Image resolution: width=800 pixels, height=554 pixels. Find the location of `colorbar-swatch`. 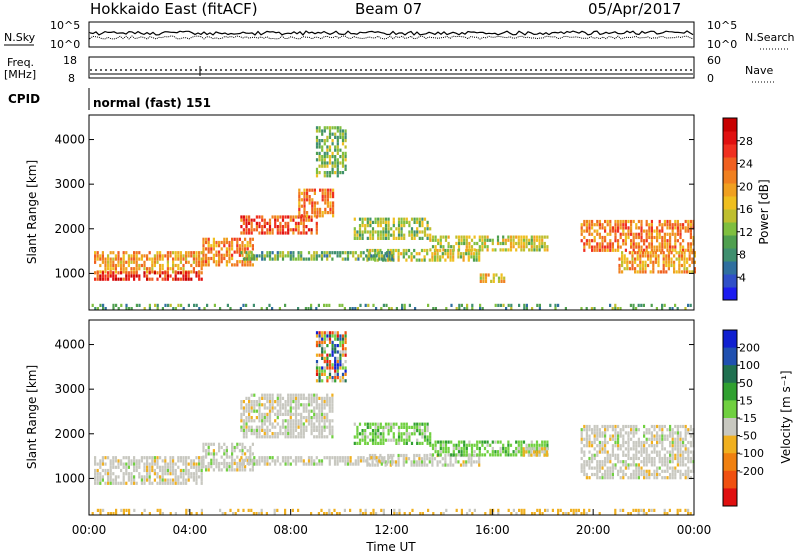

colorbar-swatch is located at coordinates (730, 409).